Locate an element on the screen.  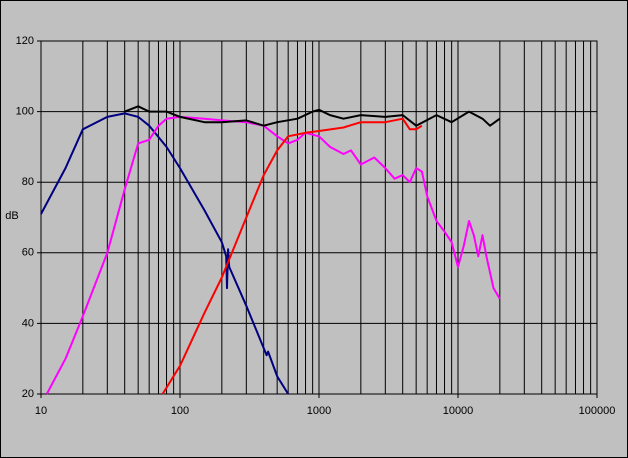
y-tick-label: 80 is located at coordinates (28, 182).